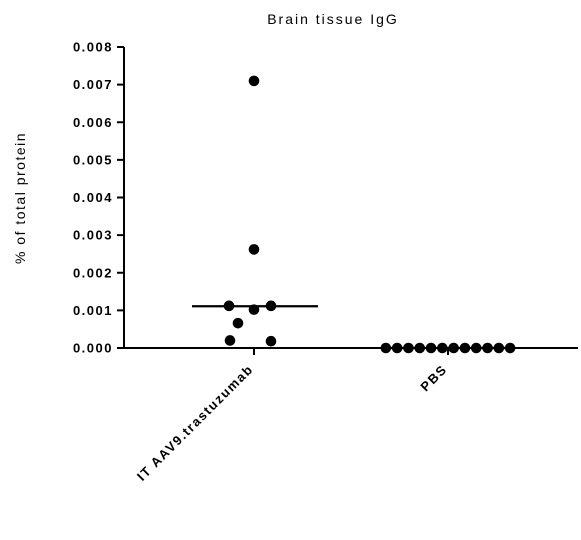 Image resolution: width=581 pixels, height=540 pixels. Describe the element at coordinates (292, 416) in the screenshot. I see `x-ticks: IT AAV9.trastuzumab PBS` at that location.